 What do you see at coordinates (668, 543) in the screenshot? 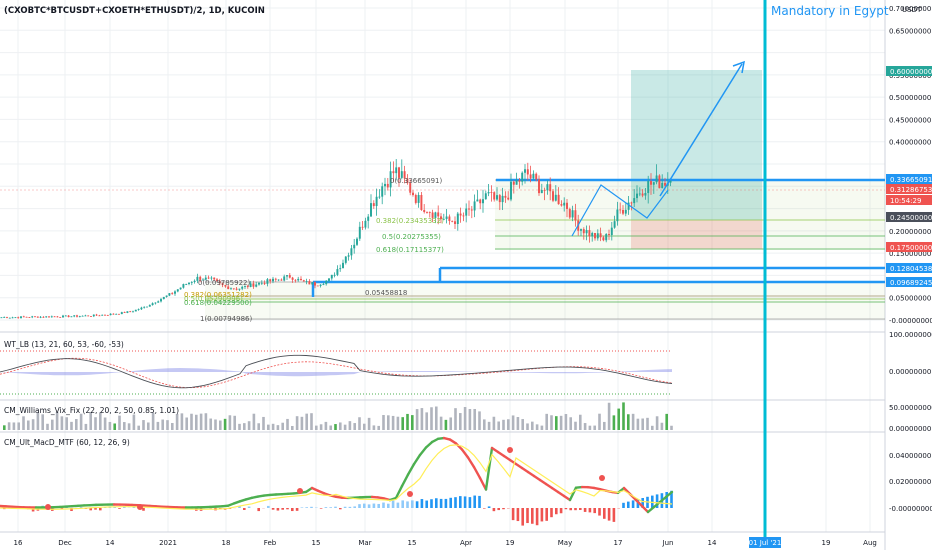
I see `time-axis-label: Jun` at bounding box center [668, 543].